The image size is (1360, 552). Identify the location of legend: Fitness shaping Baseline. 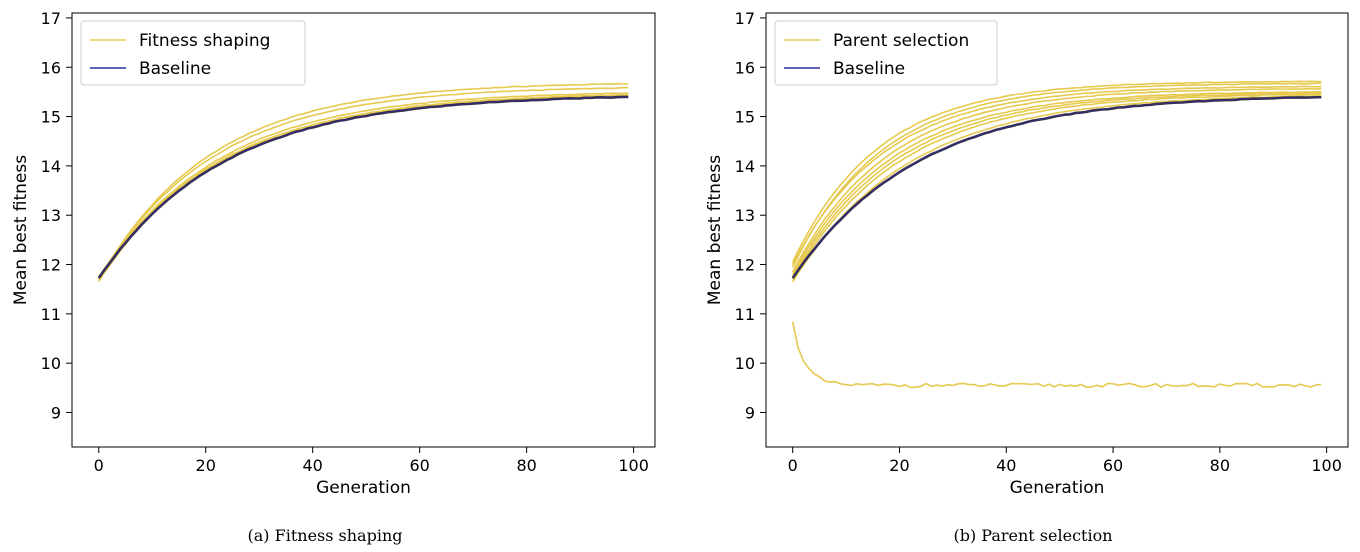
(193, 53).